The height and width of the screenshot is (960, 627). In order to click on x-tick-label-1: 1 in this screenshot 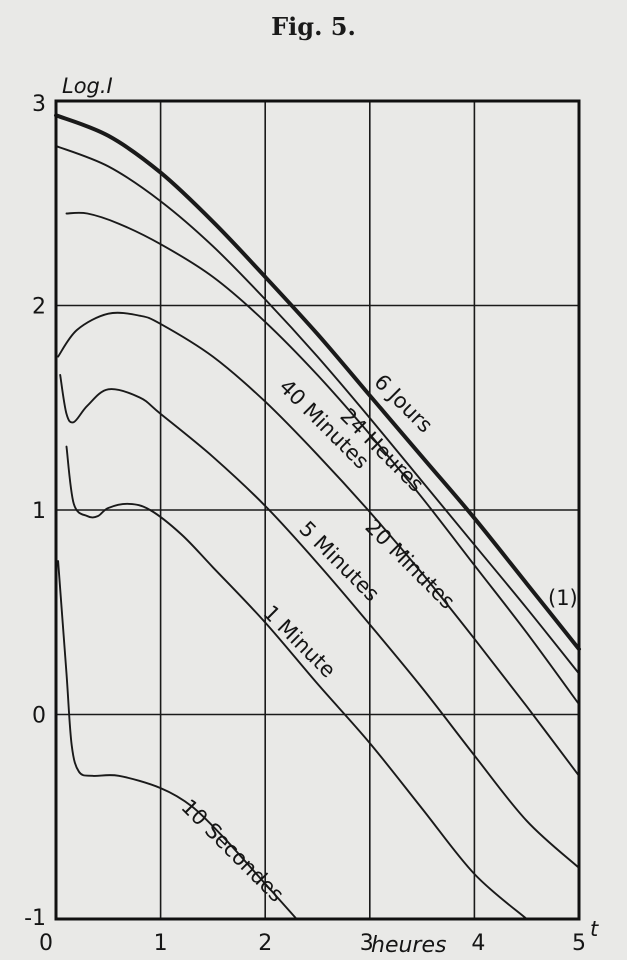, I will do `click(161, 943)`.